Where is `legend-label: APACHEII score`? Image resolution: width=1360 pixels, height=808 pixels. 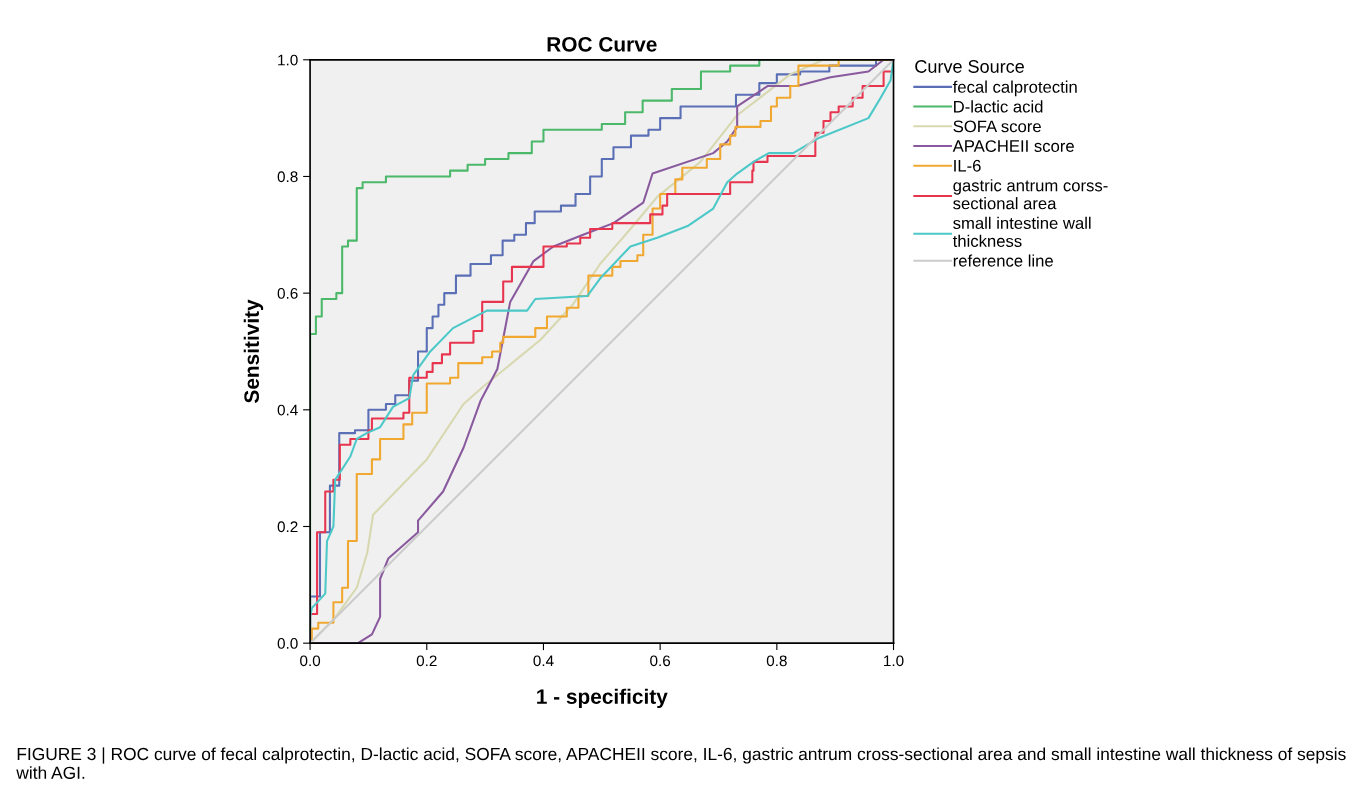 legend-label: APACHEII score is located at coordinates (1013, 146).